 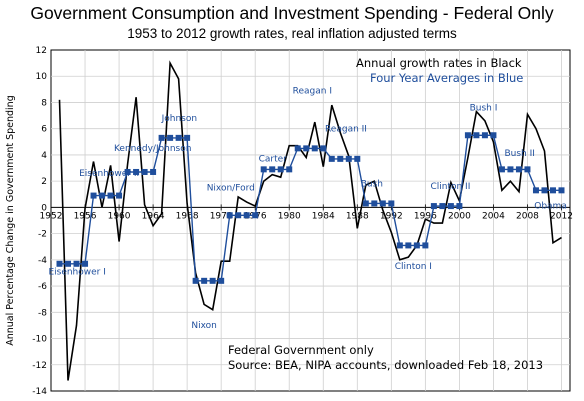 I want to click on president-annotation: Clinton I, so click(x=413, y=267).